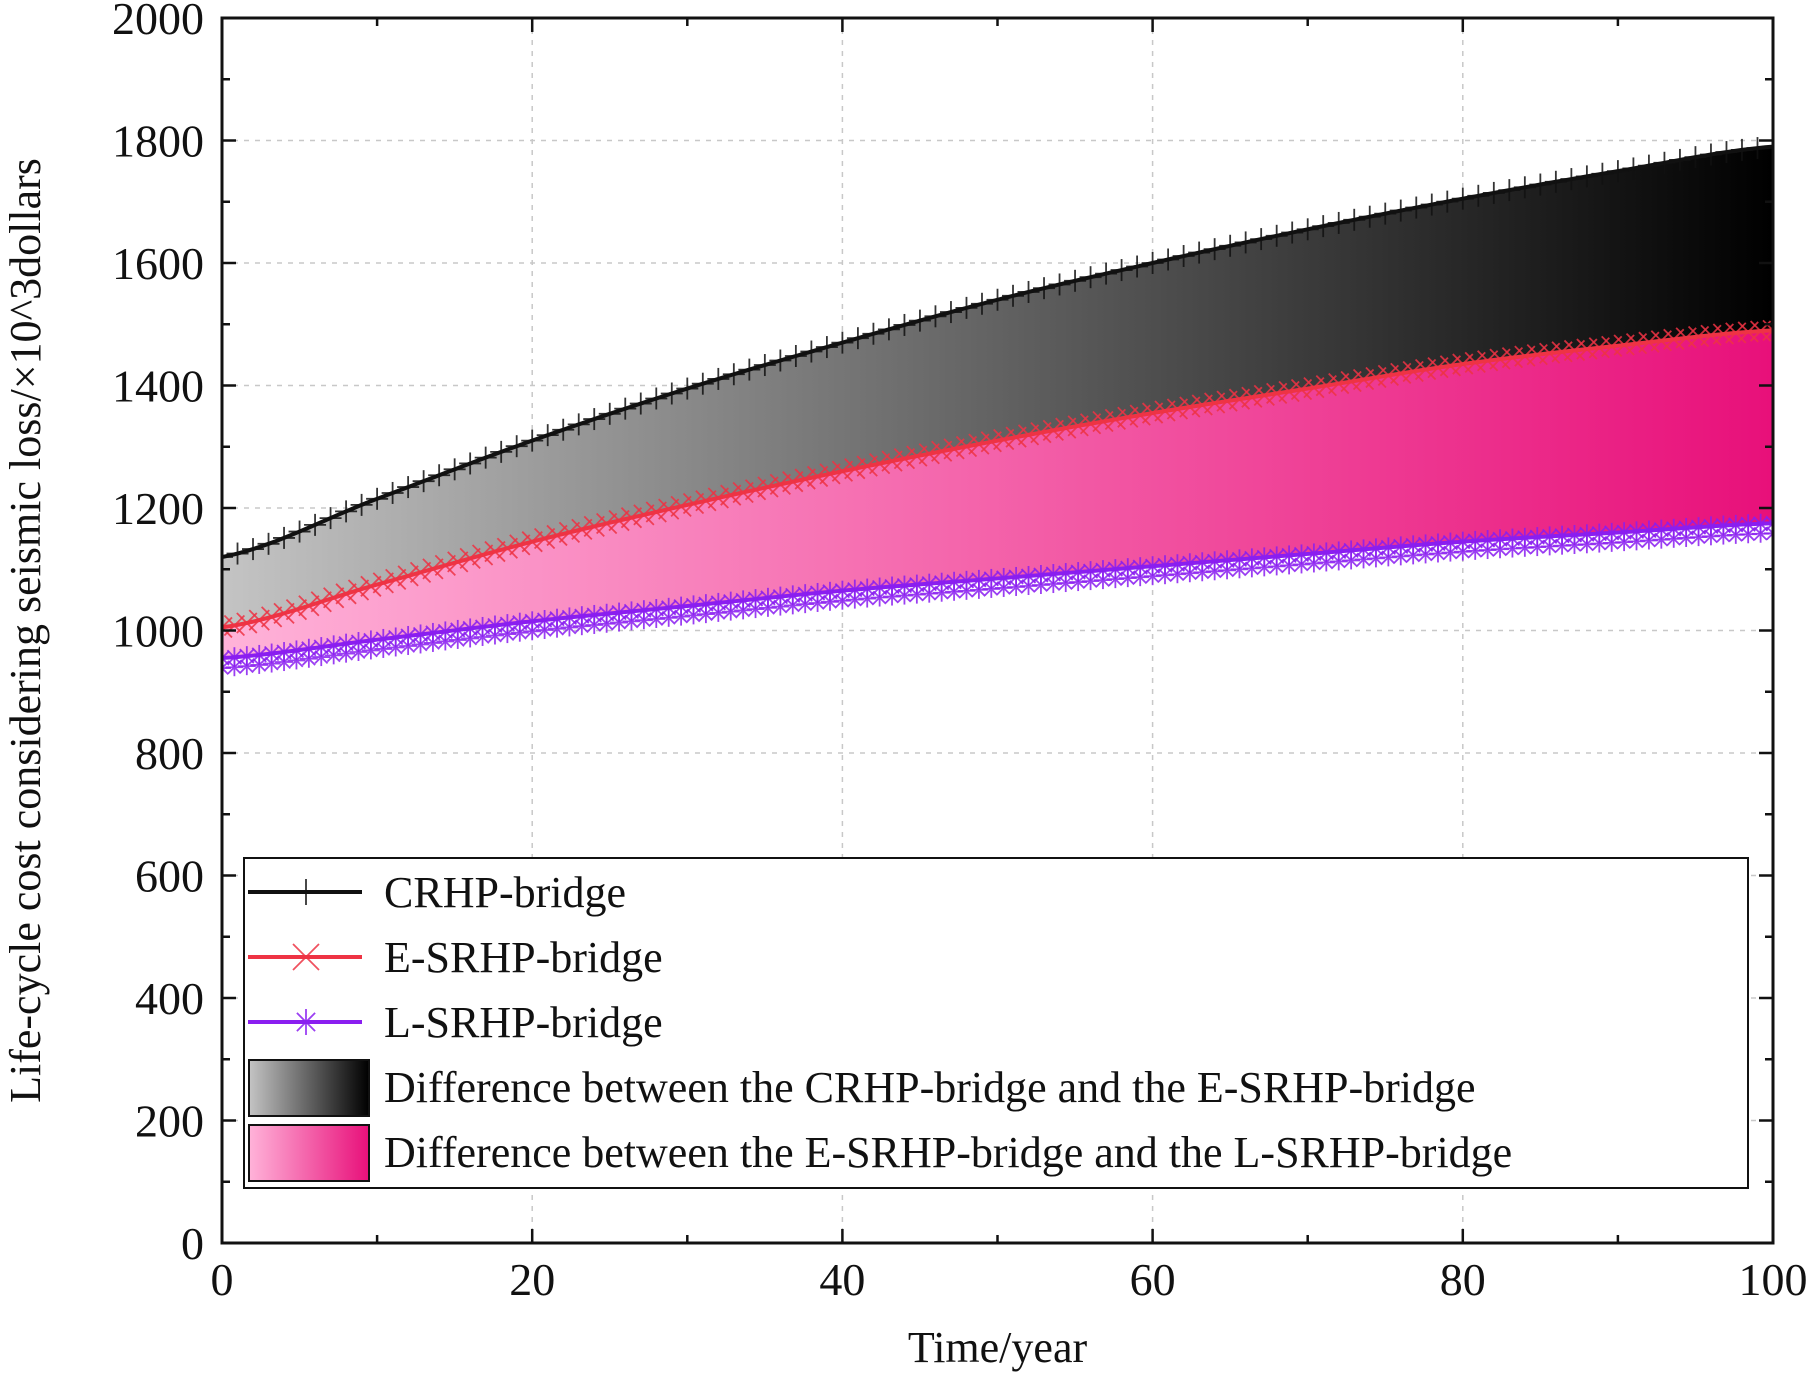 The height and width of the screenshot is (1376, 1810). What do you see at coordinates (306, 892) in the screenshot?
I see `legend-marker` at bounding box center [306, 892].